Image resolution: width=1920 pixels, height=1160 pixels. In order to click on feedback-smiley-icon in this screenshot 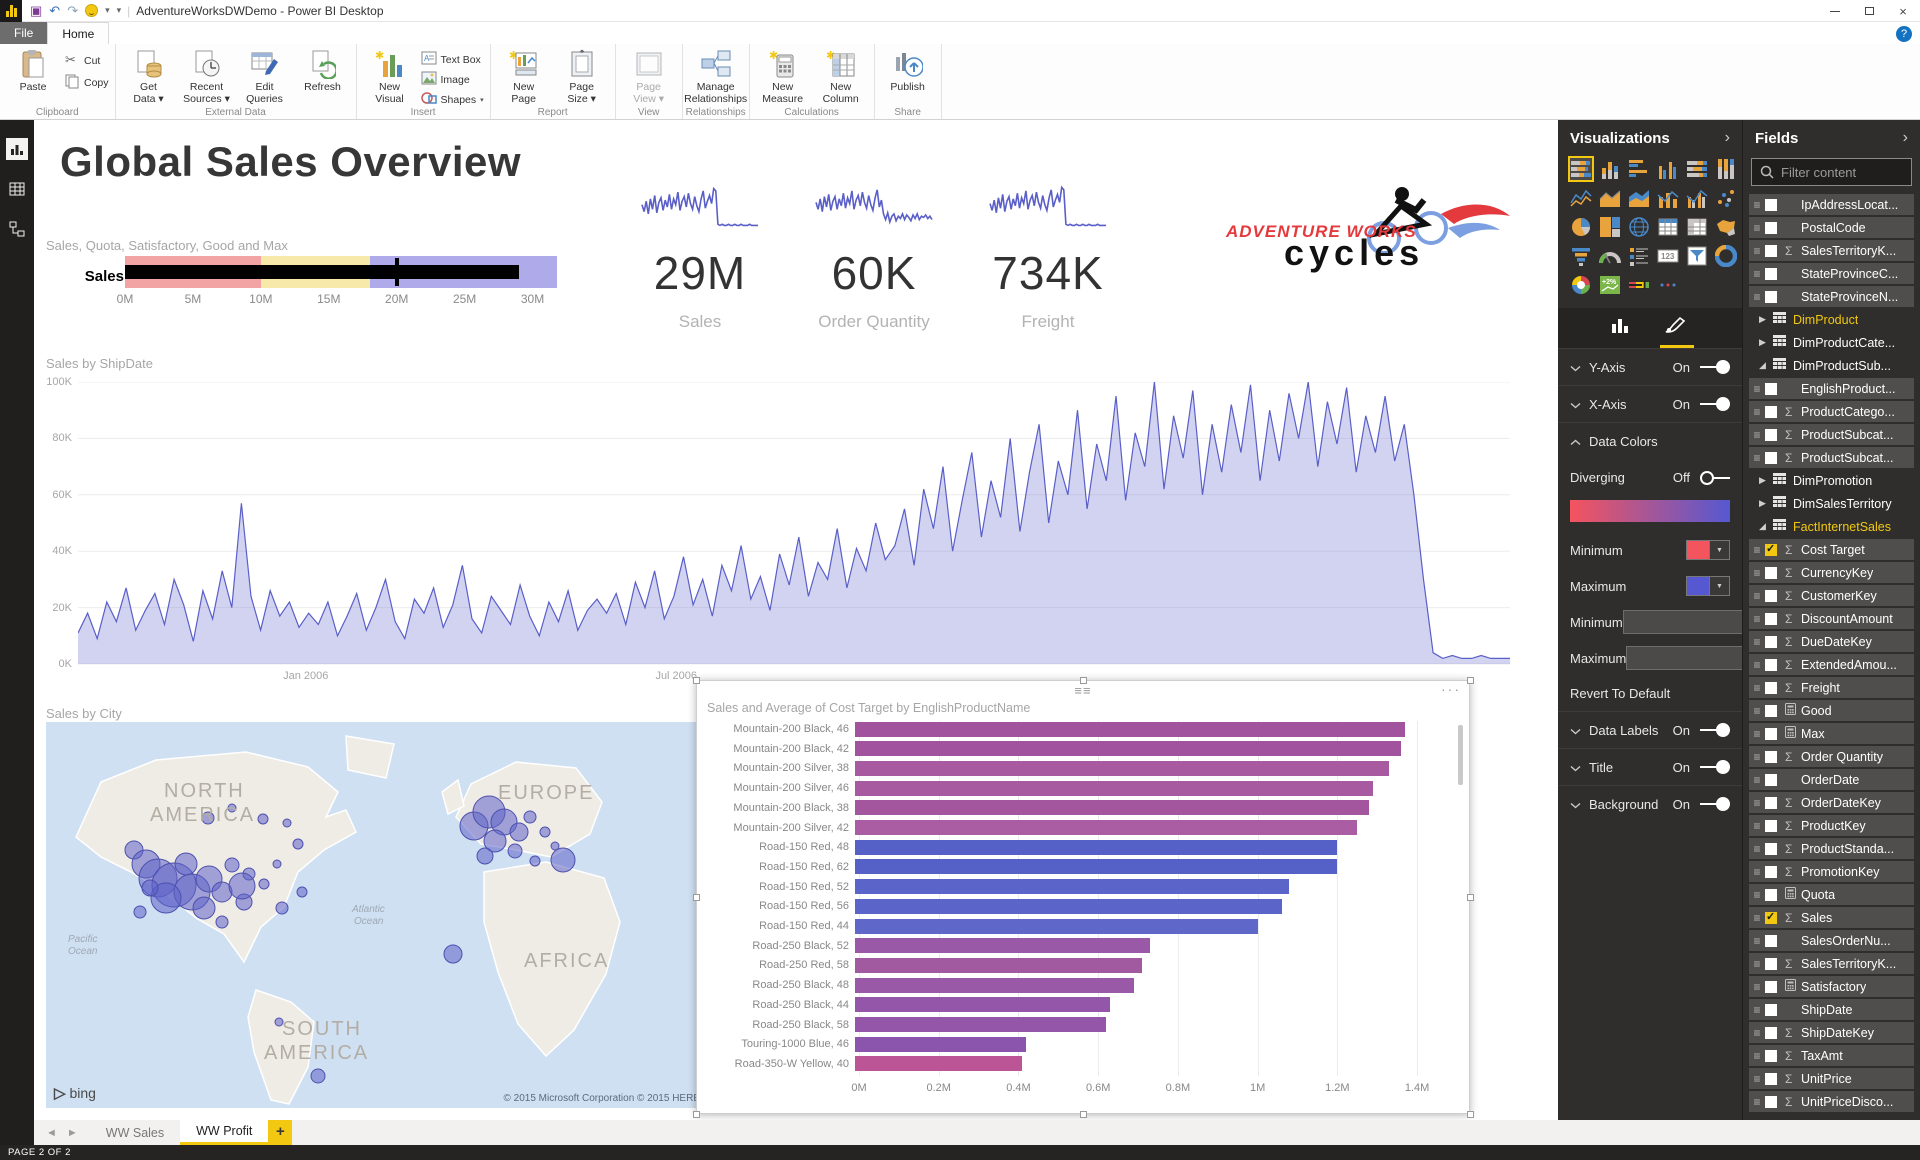, I will do `click(92, 10)`.